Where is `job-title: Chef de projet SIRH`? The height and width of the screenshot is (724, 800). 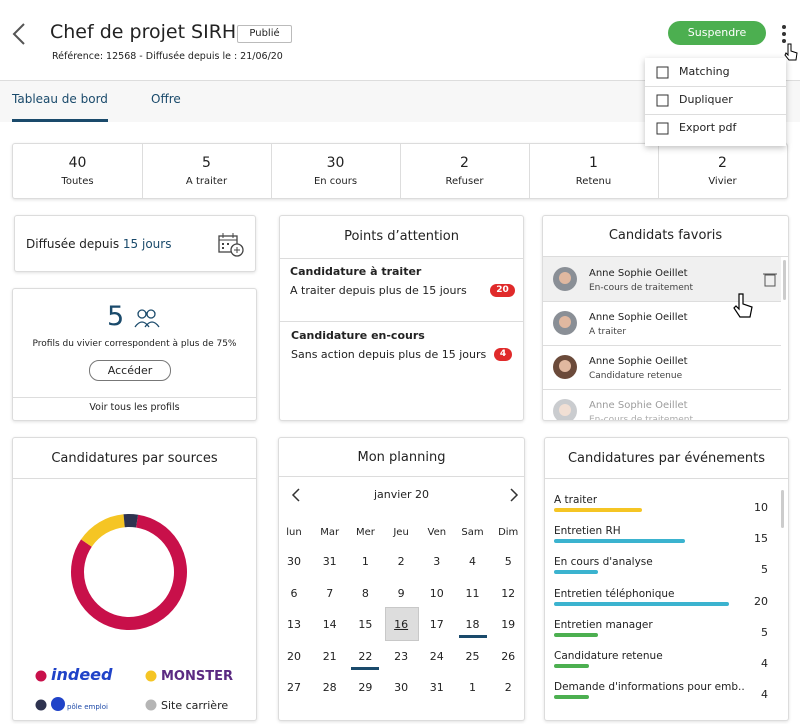
job-title: Chef de projet SIRH is located at coordinates (143, 32).